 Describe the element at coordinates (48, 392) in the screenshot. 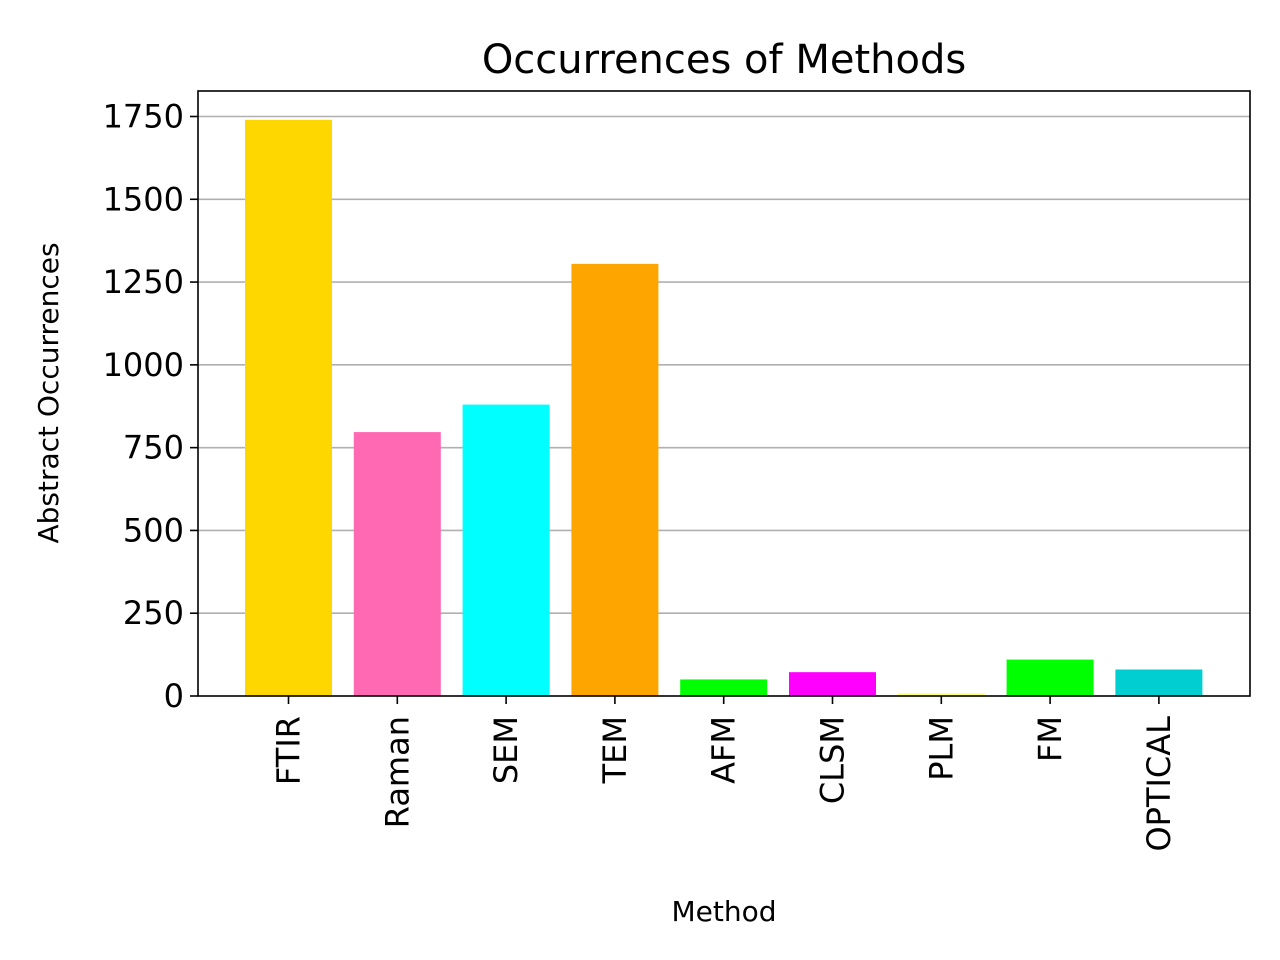

I see `y-axis-label: Abstract Occurrences` at that location.